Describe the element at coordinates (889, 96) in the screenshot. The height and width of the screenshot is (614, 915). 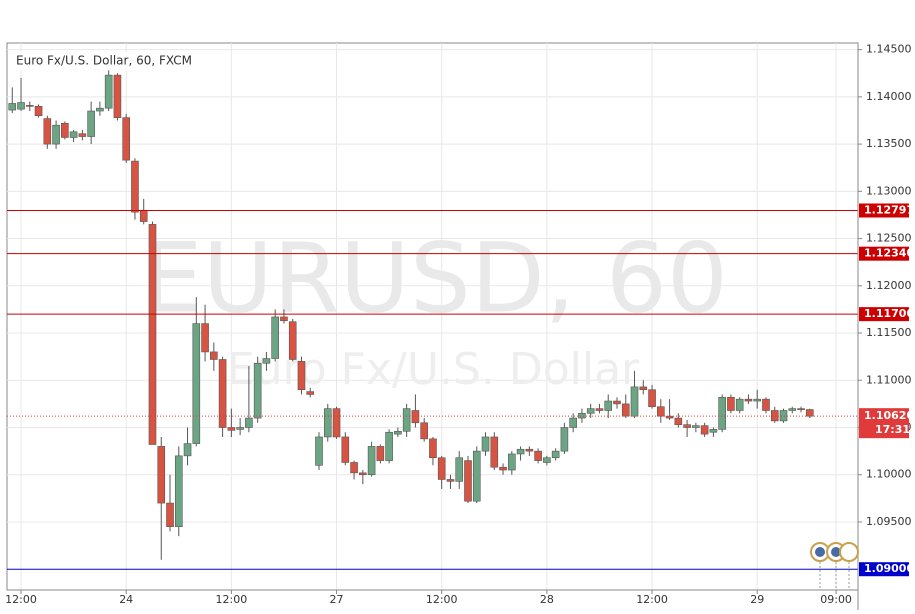
I see `y-tick-label: 1.14000` at that location.